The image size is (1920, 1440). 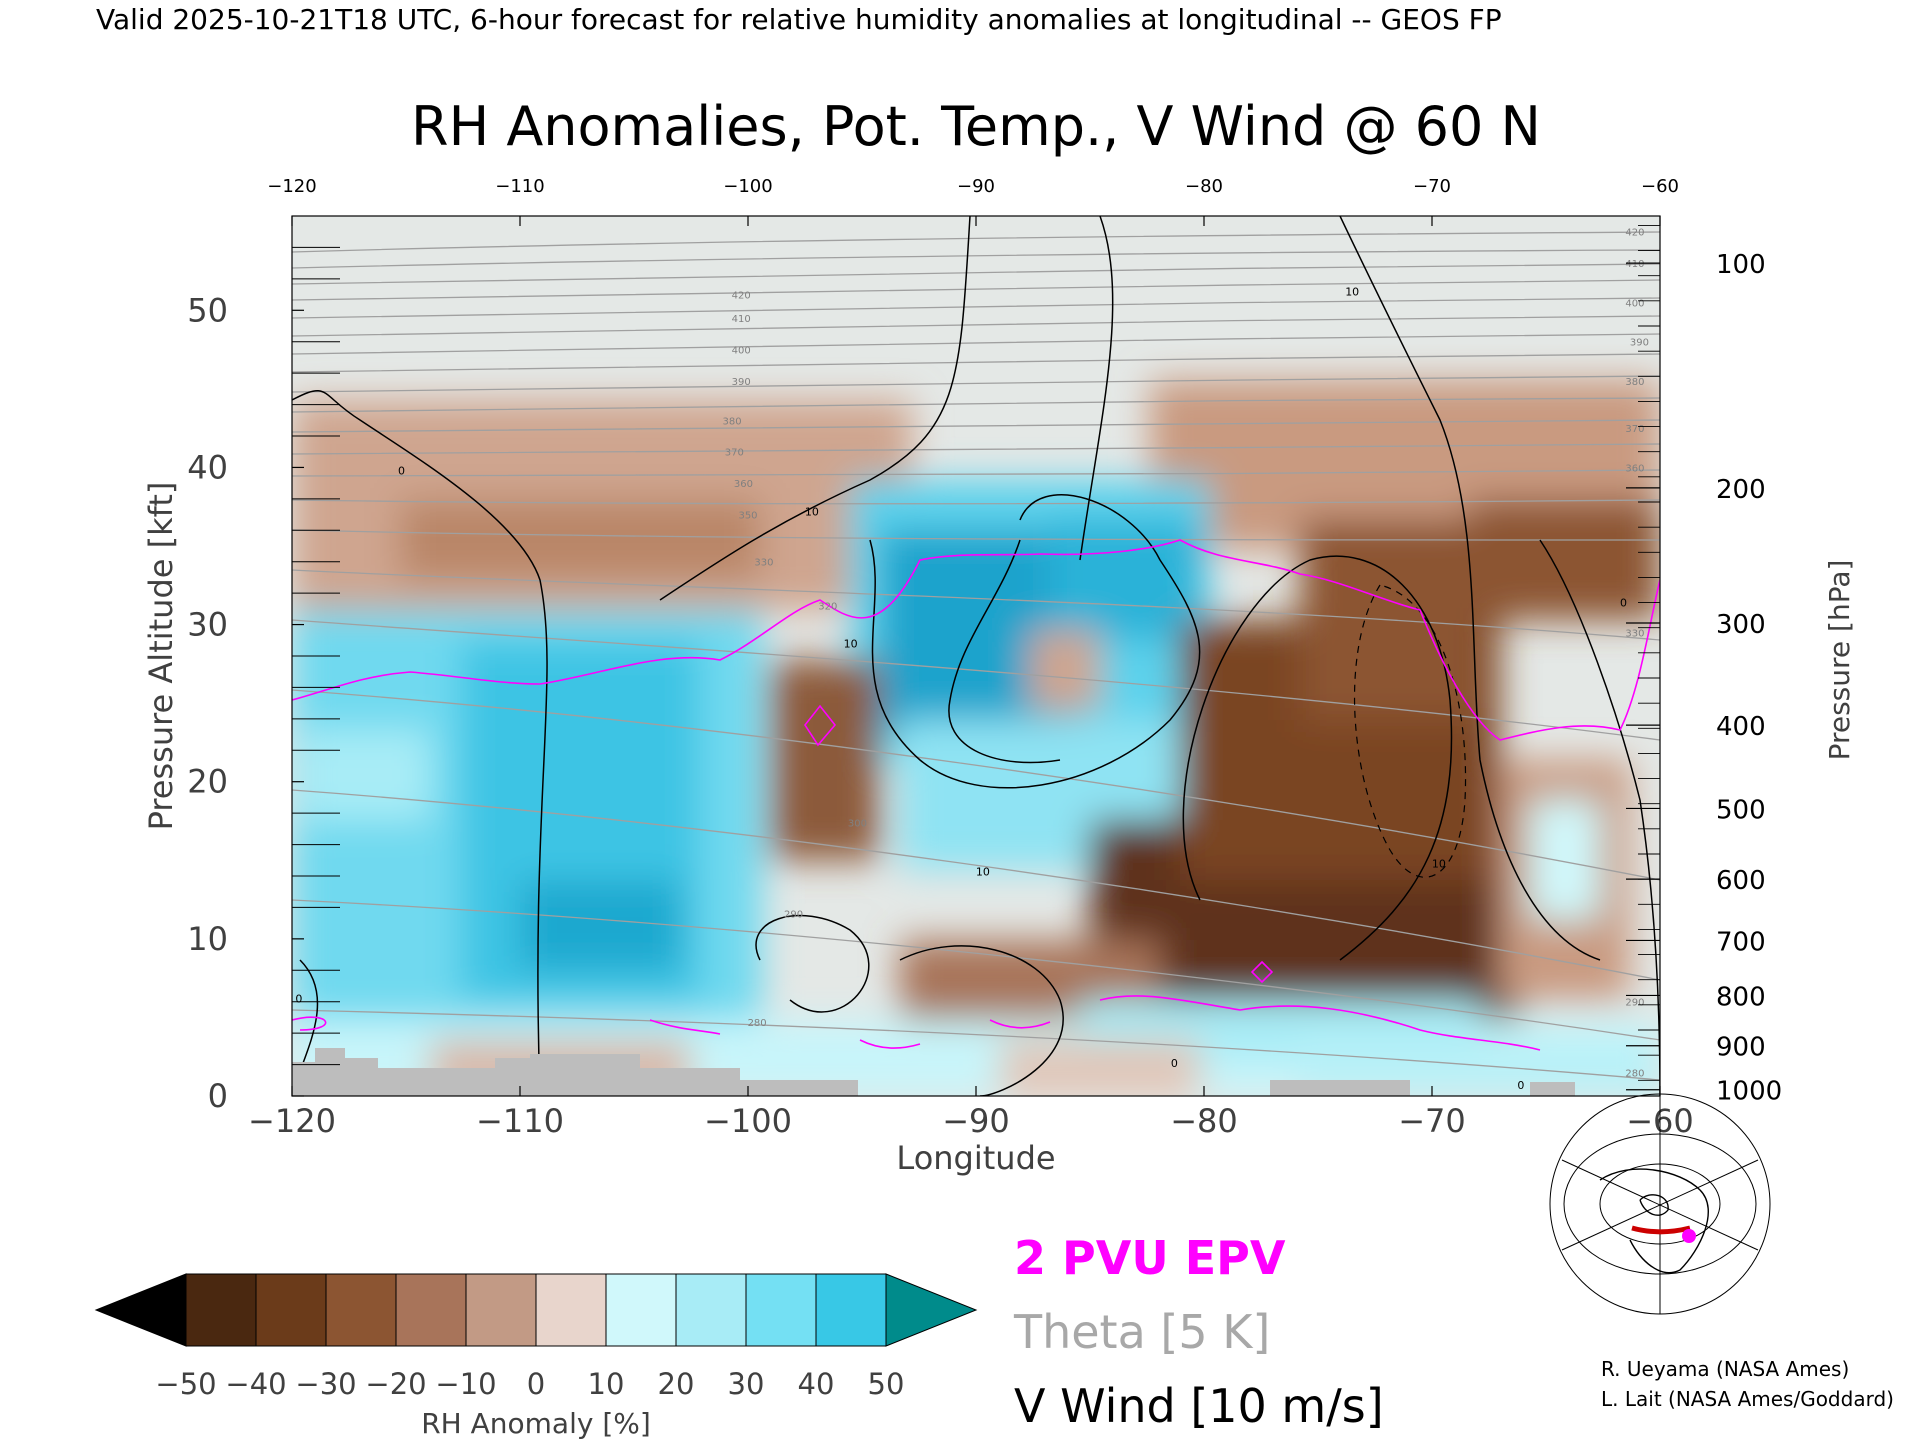 What do you see at coordinates (1741, 1048) in the screenshot?
I see `pressure-tick-label: 900` at bounding box center [1741, 1048].